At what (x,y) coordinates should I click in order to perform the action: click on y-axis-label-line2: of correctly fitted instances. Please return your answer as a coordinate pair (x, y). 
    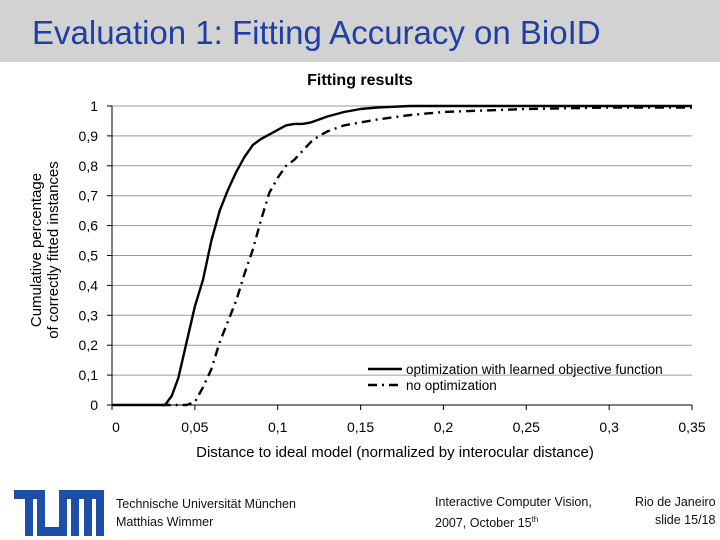
    Looking at the image, I should click on (53, 250).